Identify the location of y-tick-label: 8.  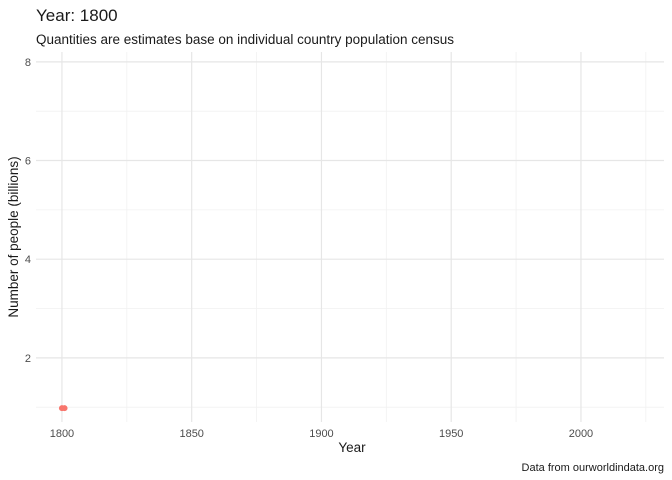
(28, 63).